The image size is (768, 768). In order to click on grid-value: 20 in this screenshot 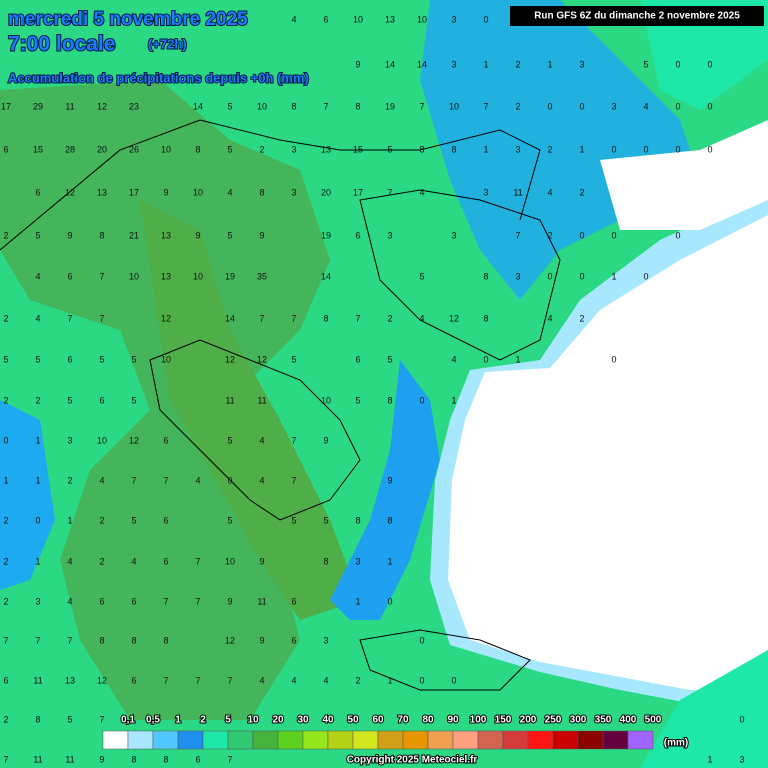, I will do `click(326, 192)`.